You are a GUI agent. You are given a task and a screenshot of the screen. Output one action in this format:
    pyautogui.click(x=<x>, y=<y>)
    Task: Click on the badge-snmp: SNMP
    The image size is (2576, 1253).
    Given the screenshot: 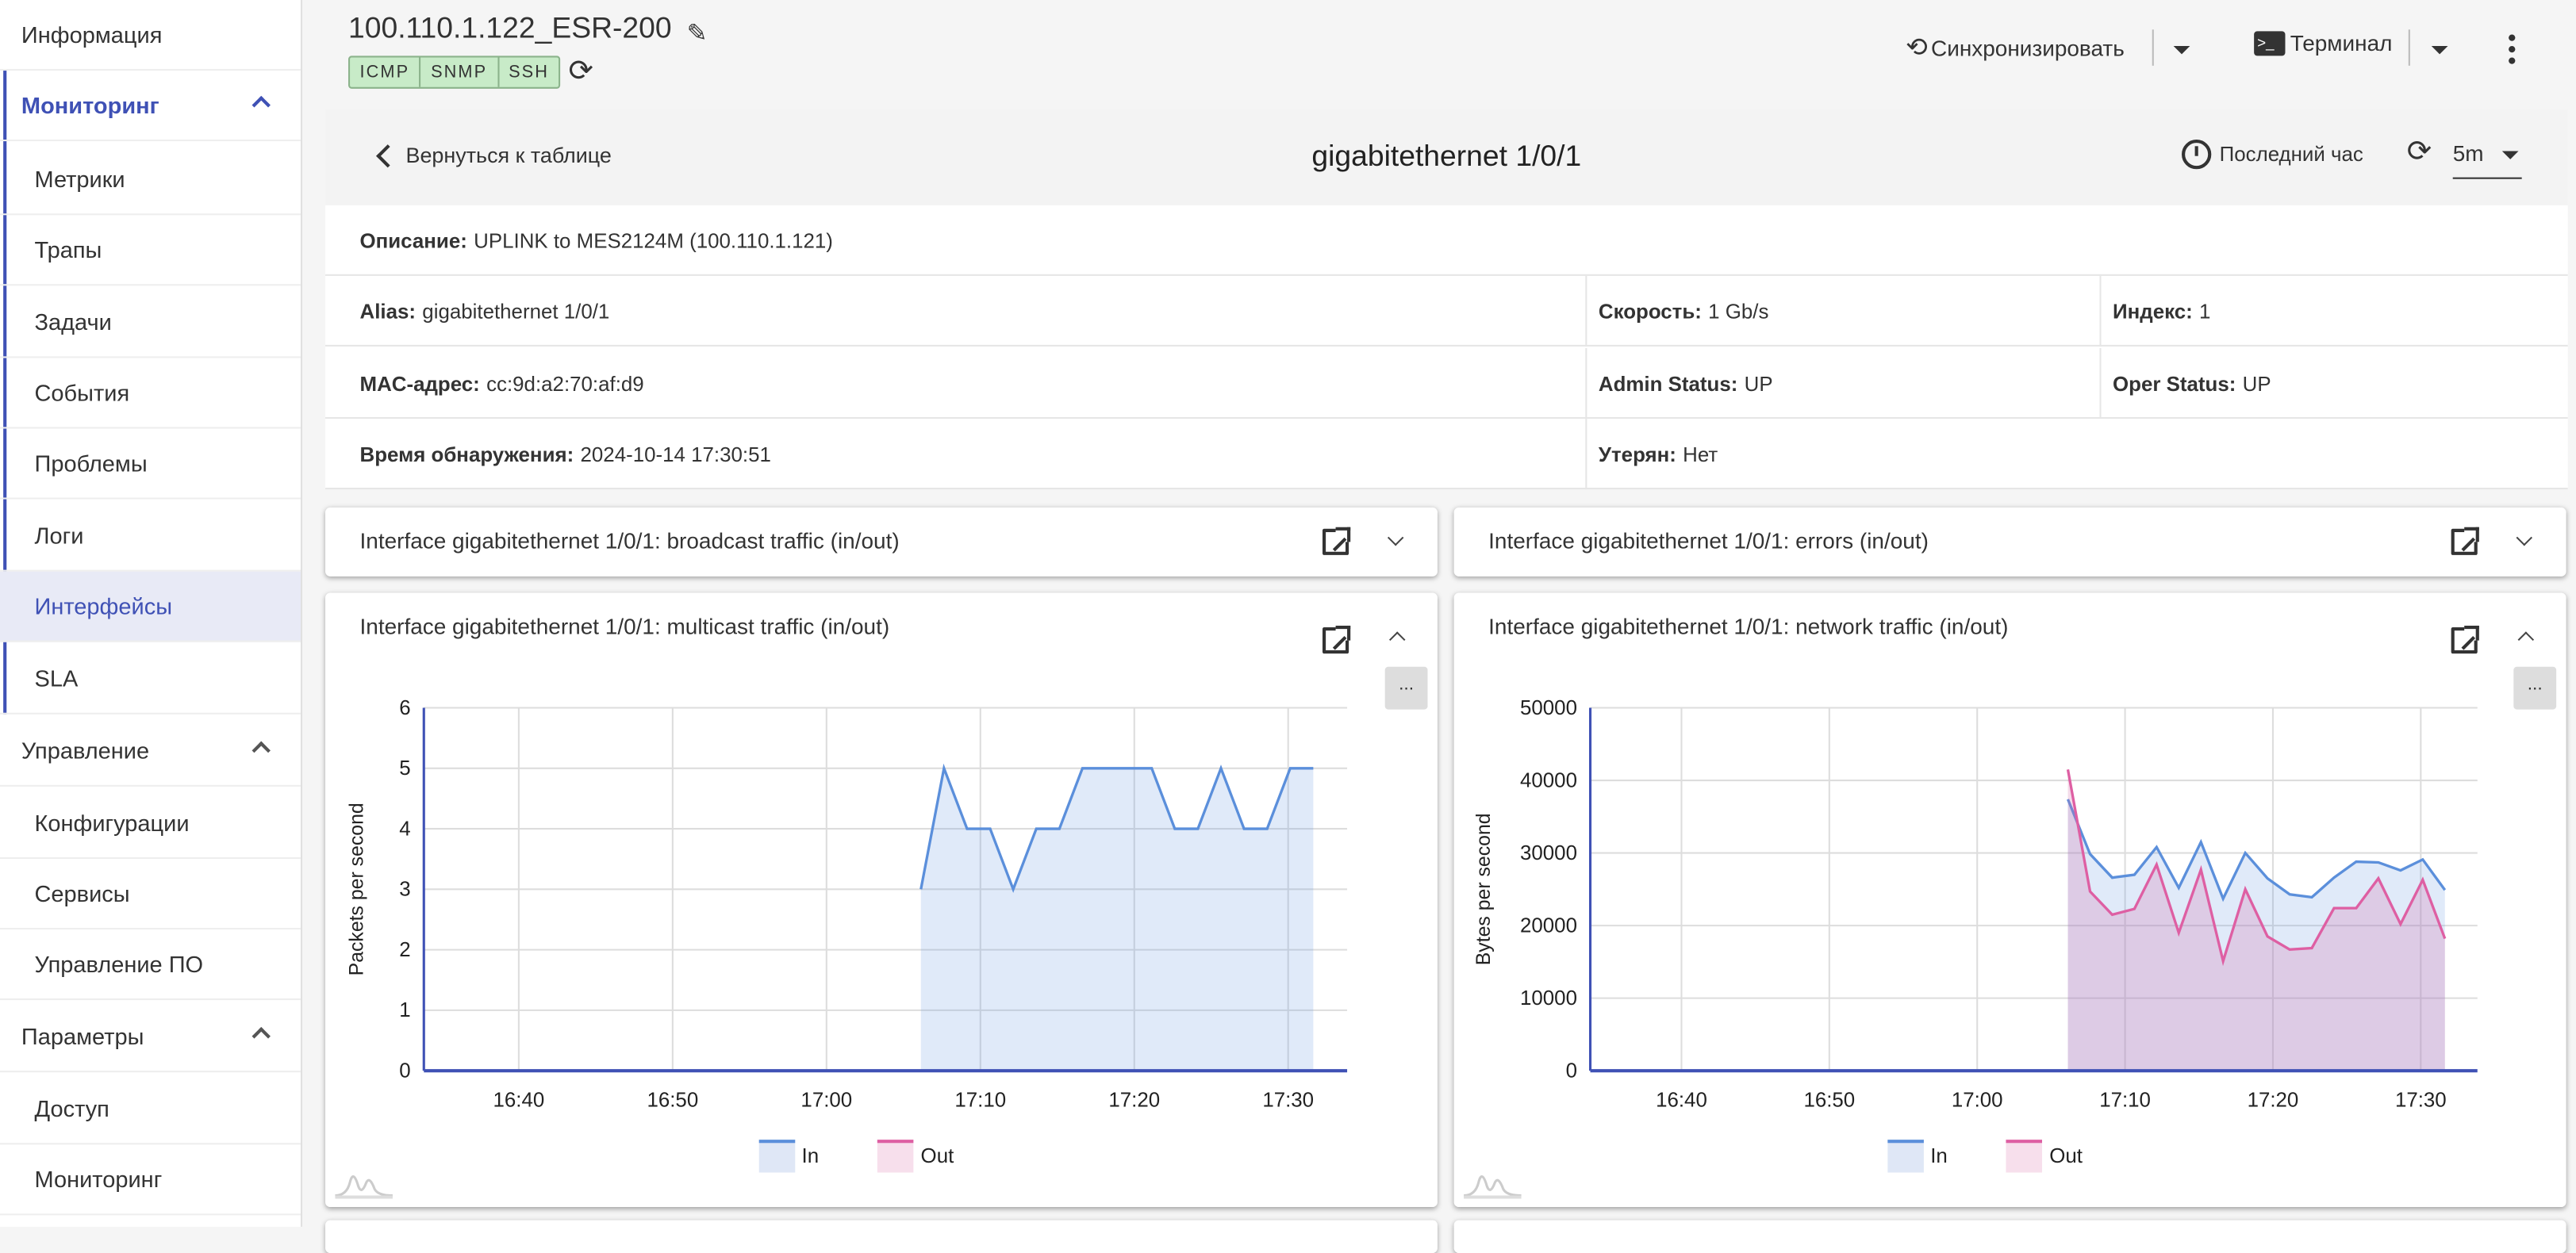 What is the action you would take?
    pyautogui.click(x=460, y=71)
    